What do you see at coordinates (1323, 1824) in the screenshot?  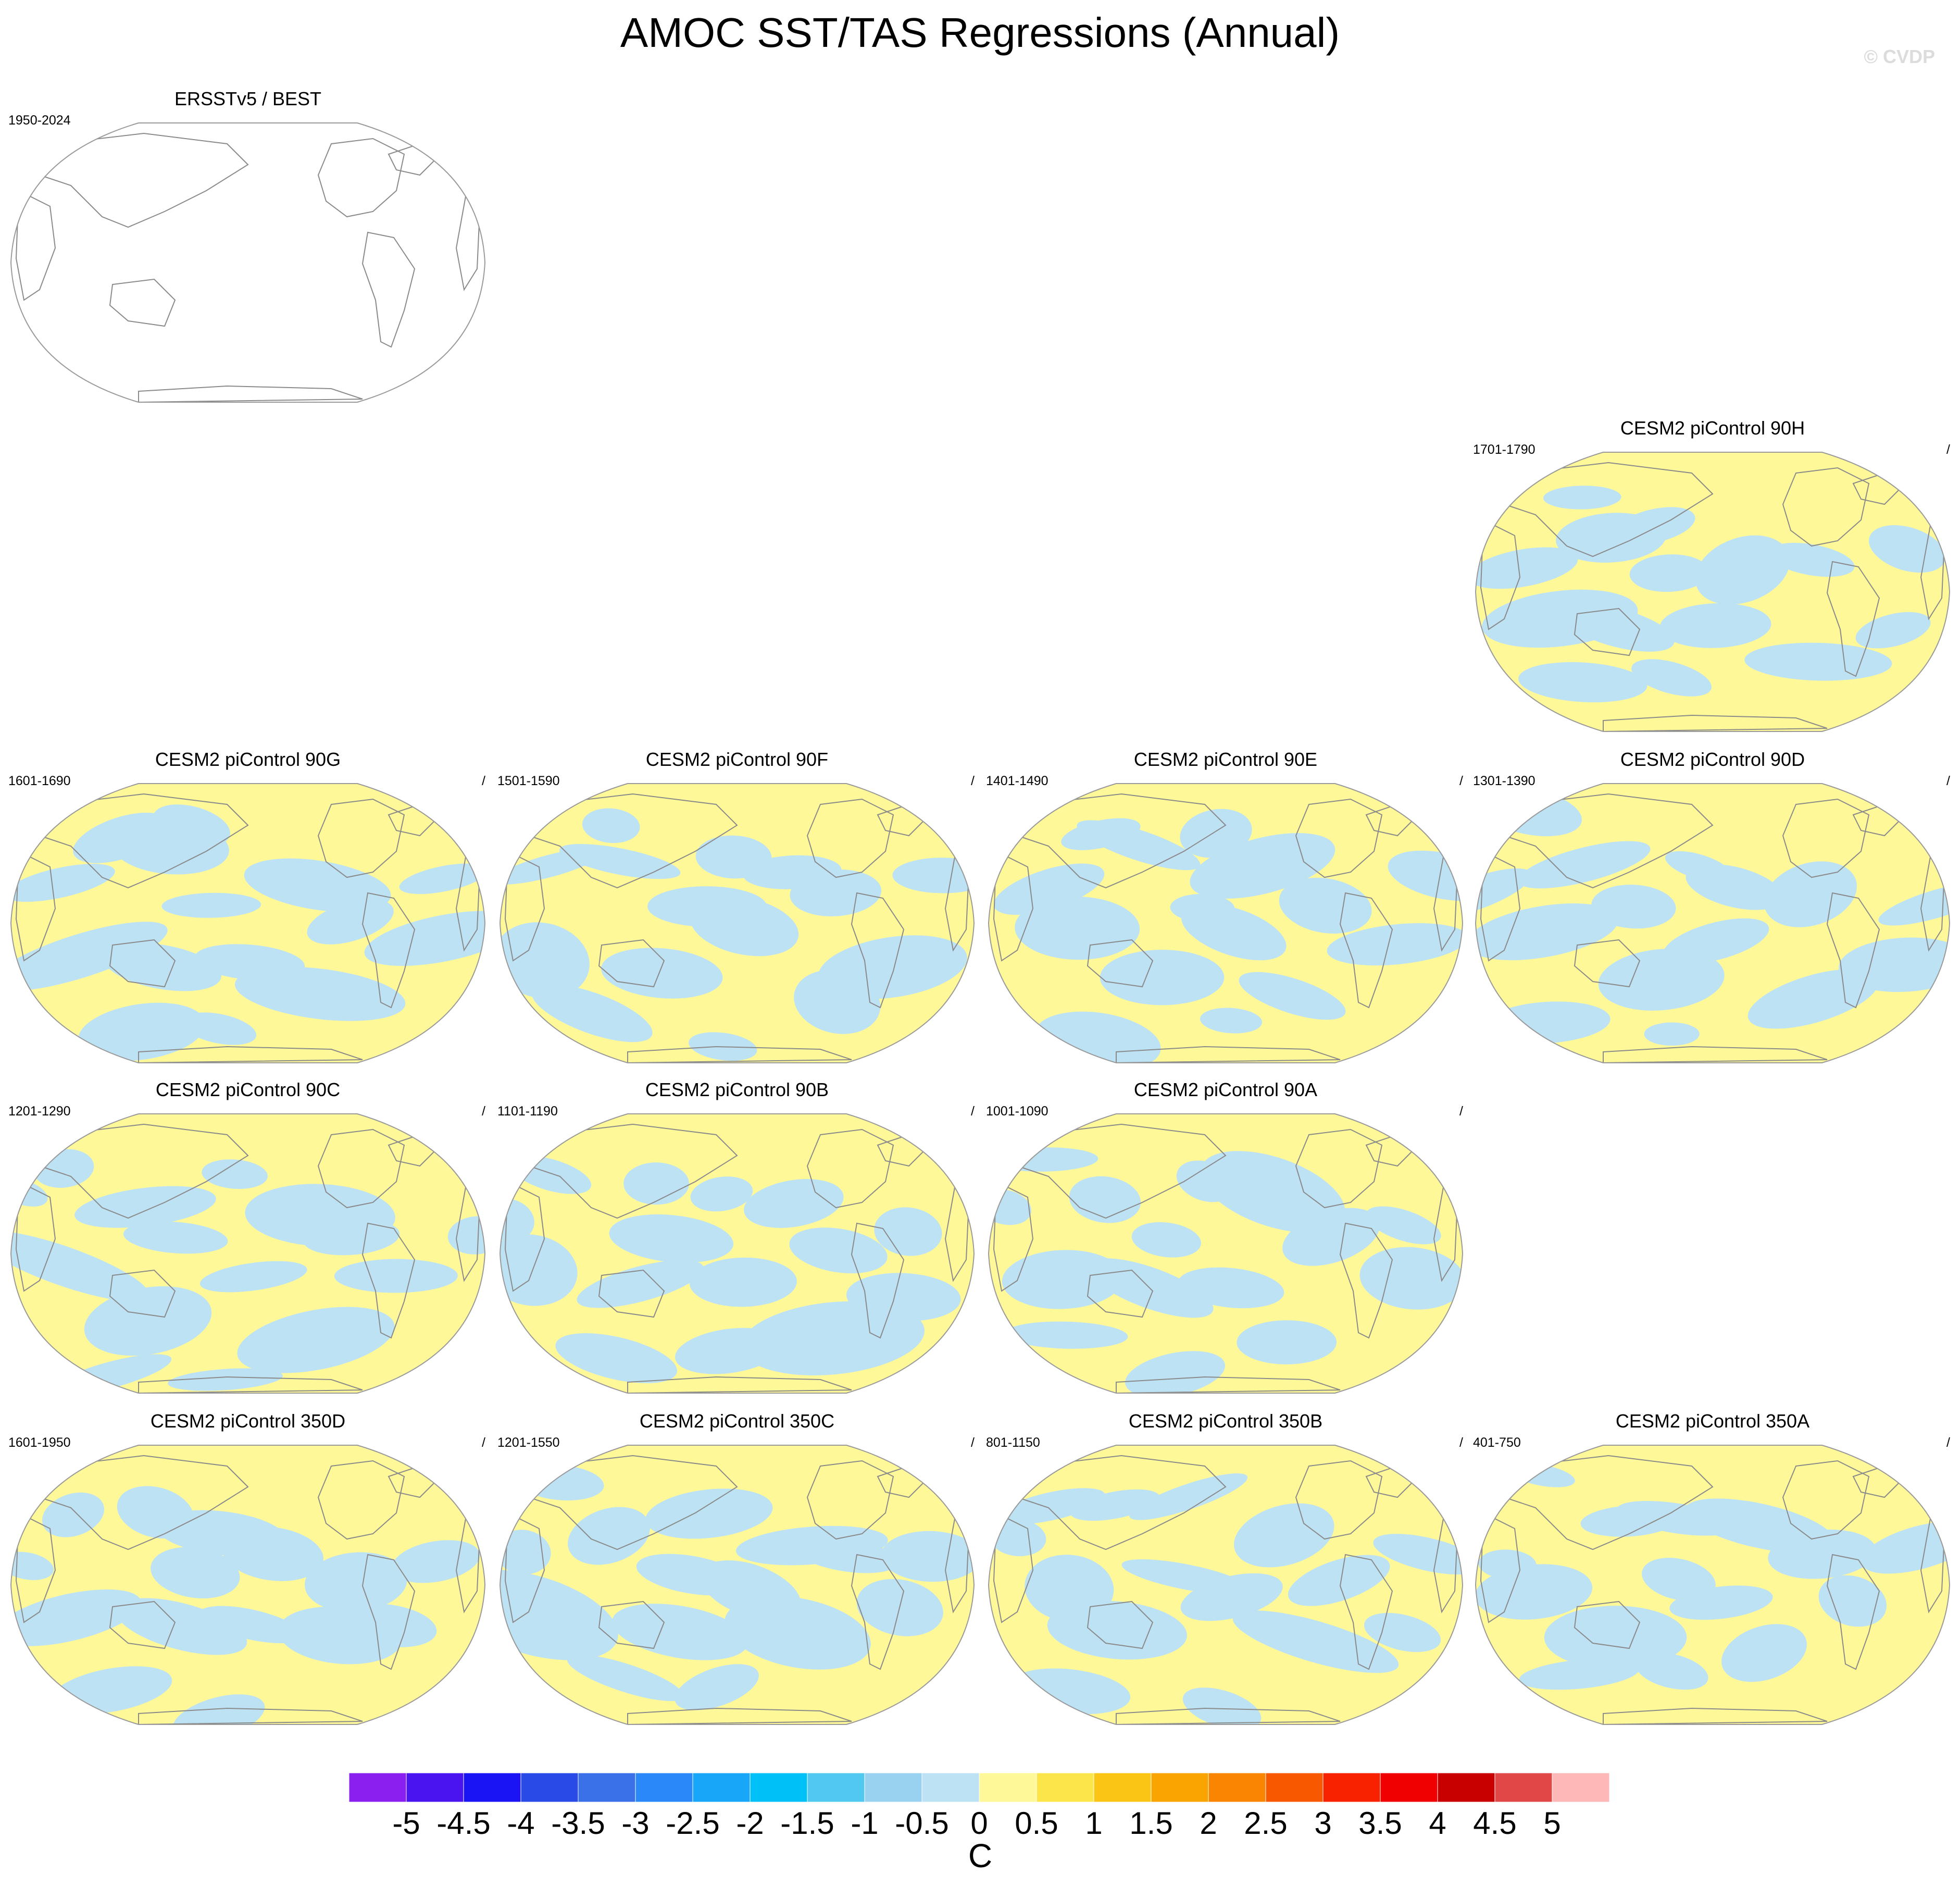 I see `colorbar-tick-label: 3` at bounding box center [1323, 1824].